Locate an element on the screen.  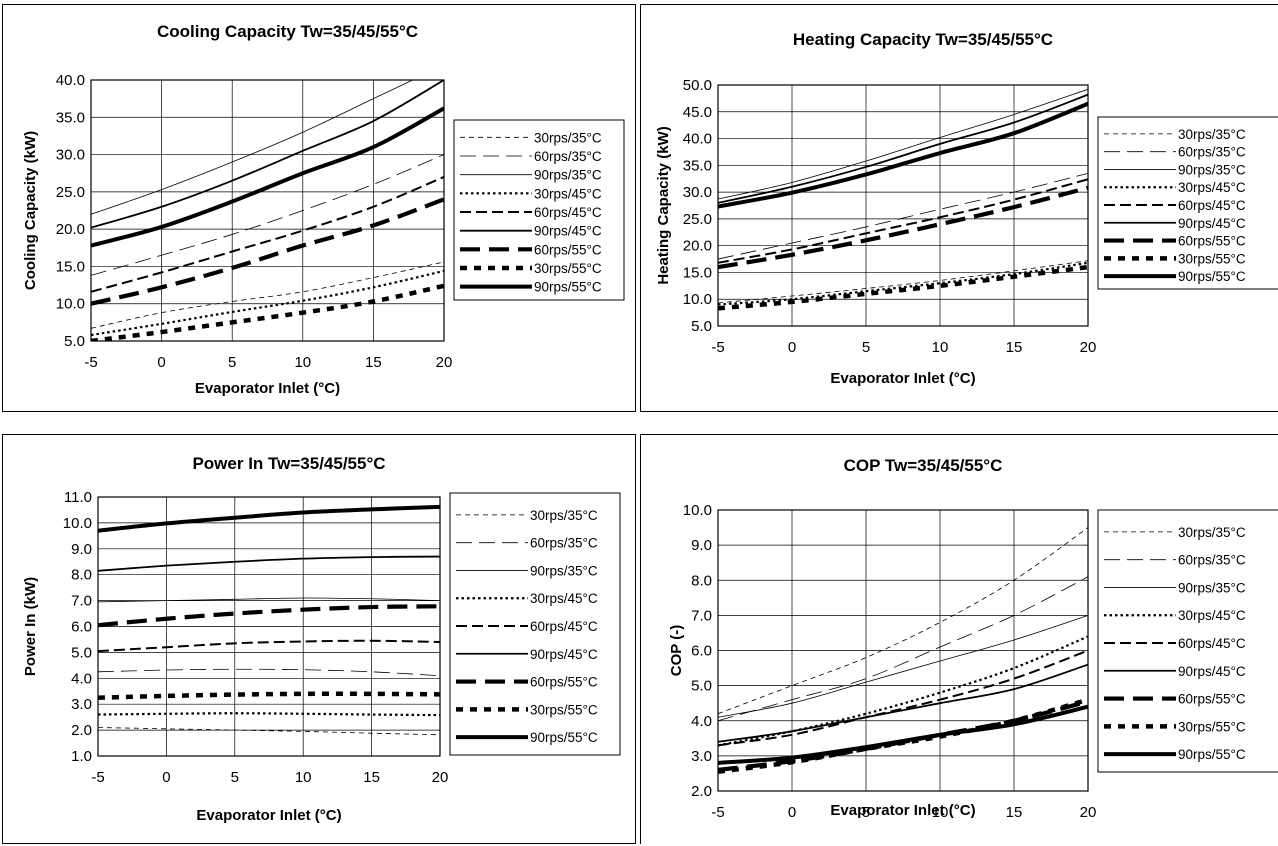
plot-area is located at coordinates (903, 650).